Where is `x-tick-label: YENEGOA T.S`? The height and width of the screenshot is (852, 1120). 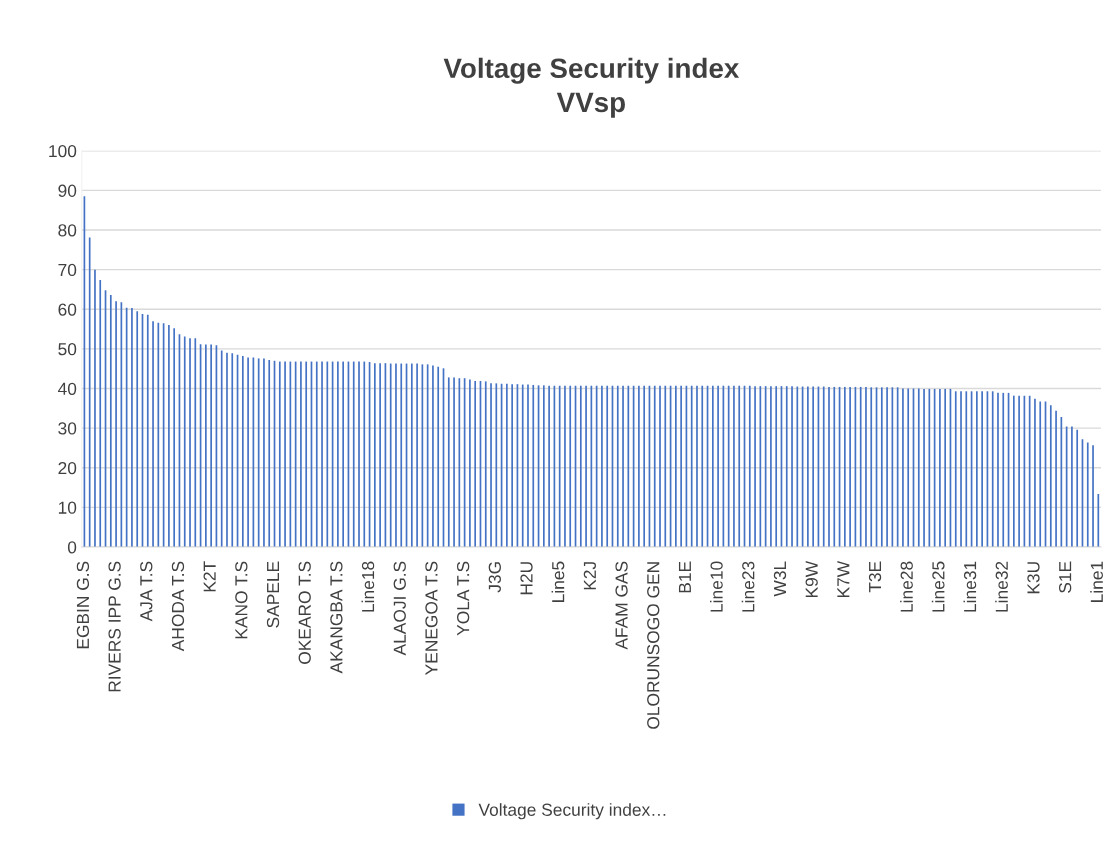
x-tick-label: YENEGOA T.S is located at coordinates (431, 618).